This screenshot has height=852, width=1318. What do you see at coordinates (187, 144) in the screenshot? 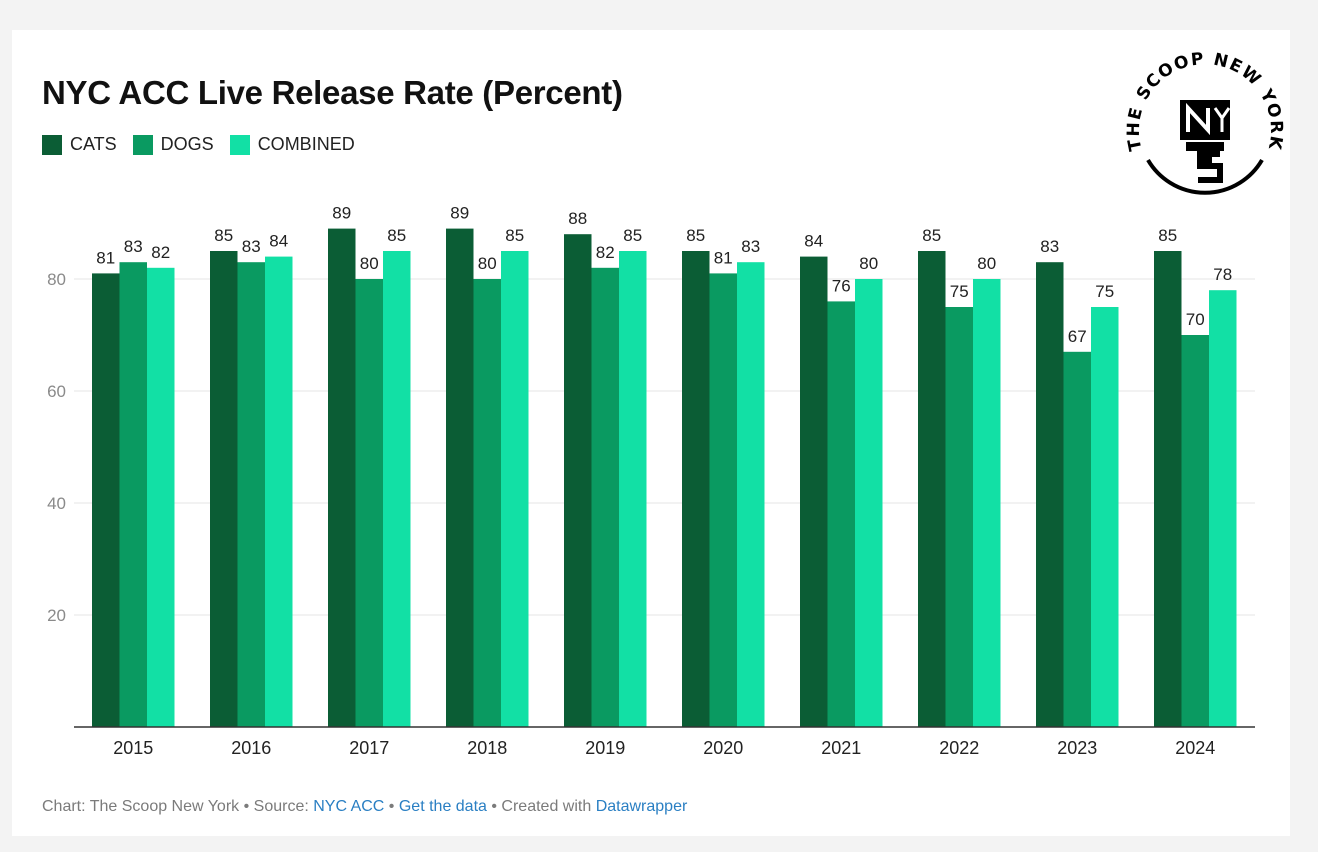
I see `legend-label-dogs: DOGS` at bounding box center [187, 144].